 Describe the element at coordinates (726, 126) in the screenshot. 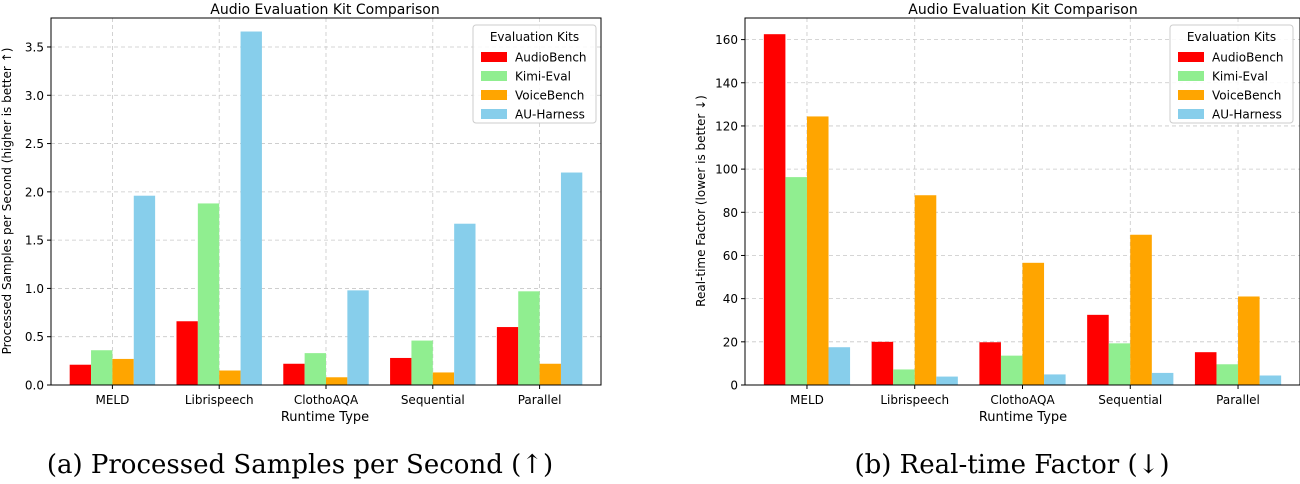

I see `y-tick-label: 120` at that location.